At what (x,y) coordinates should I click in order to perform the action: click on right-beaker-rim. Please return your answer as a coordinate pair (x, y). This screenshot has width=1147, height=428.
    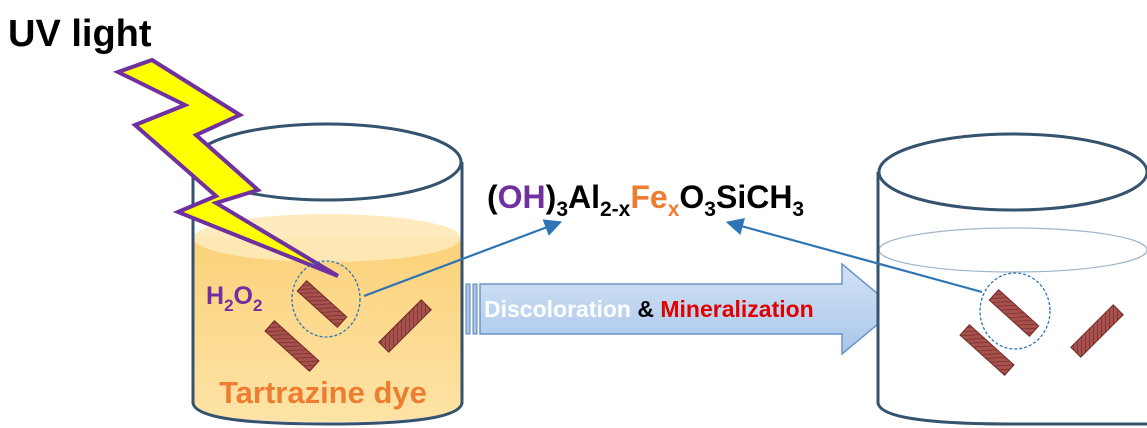
    Looking at the image, I should click on (1012, 172).